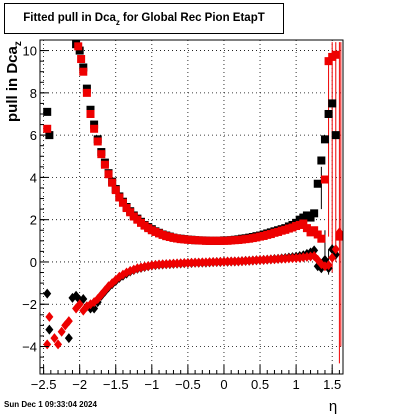 This screenshot has width=400, height=414. What do you see at coordinates (33, 93) in the screenshot?
I see `y-tick-label: 8` at bounding box center [33, 93].